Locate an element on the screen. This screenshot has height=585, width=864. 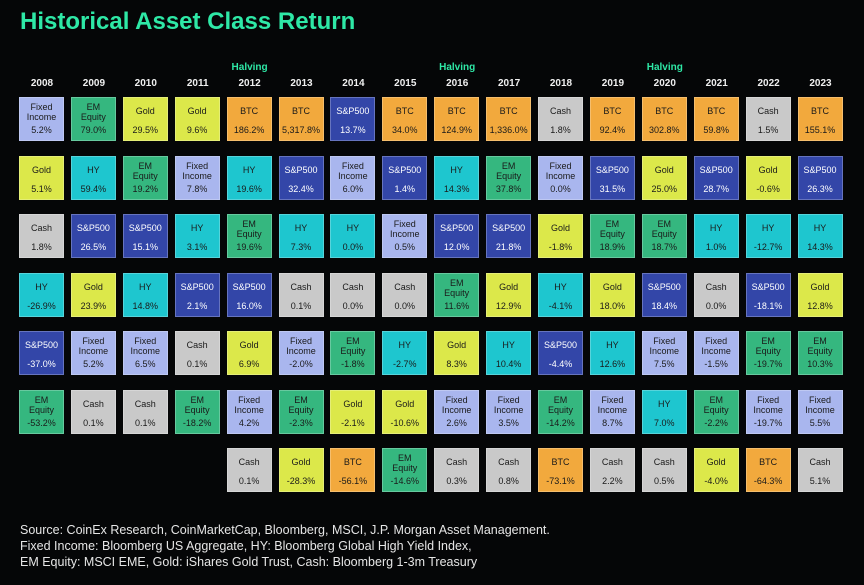
year-label-2012: 2012 is located at coordinates (249, 83).